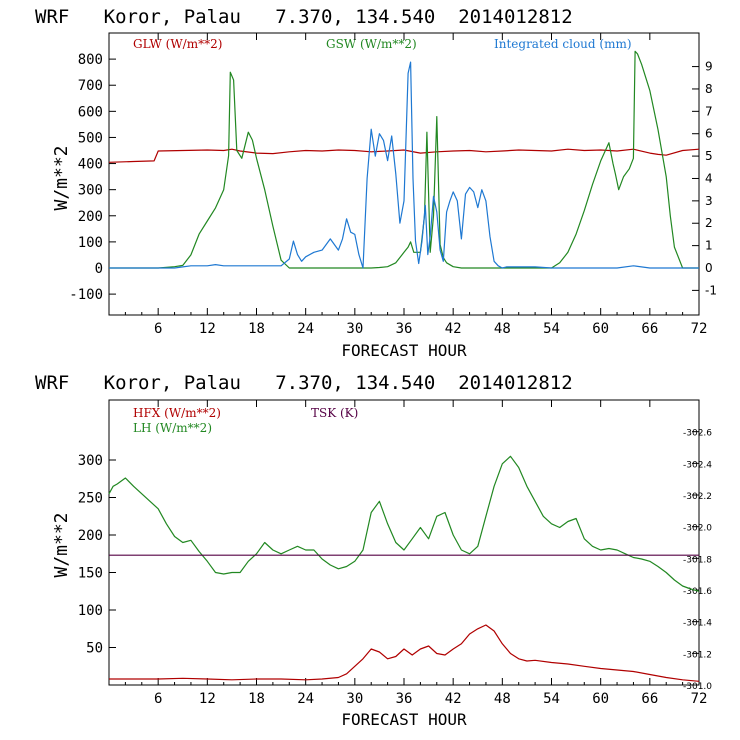 Image resolution: width=740 pixels, height=740 pixels. Describe the element at coordinates (699, 329) in the screenshot. I see `top-x-tick-label: 72` at that location.